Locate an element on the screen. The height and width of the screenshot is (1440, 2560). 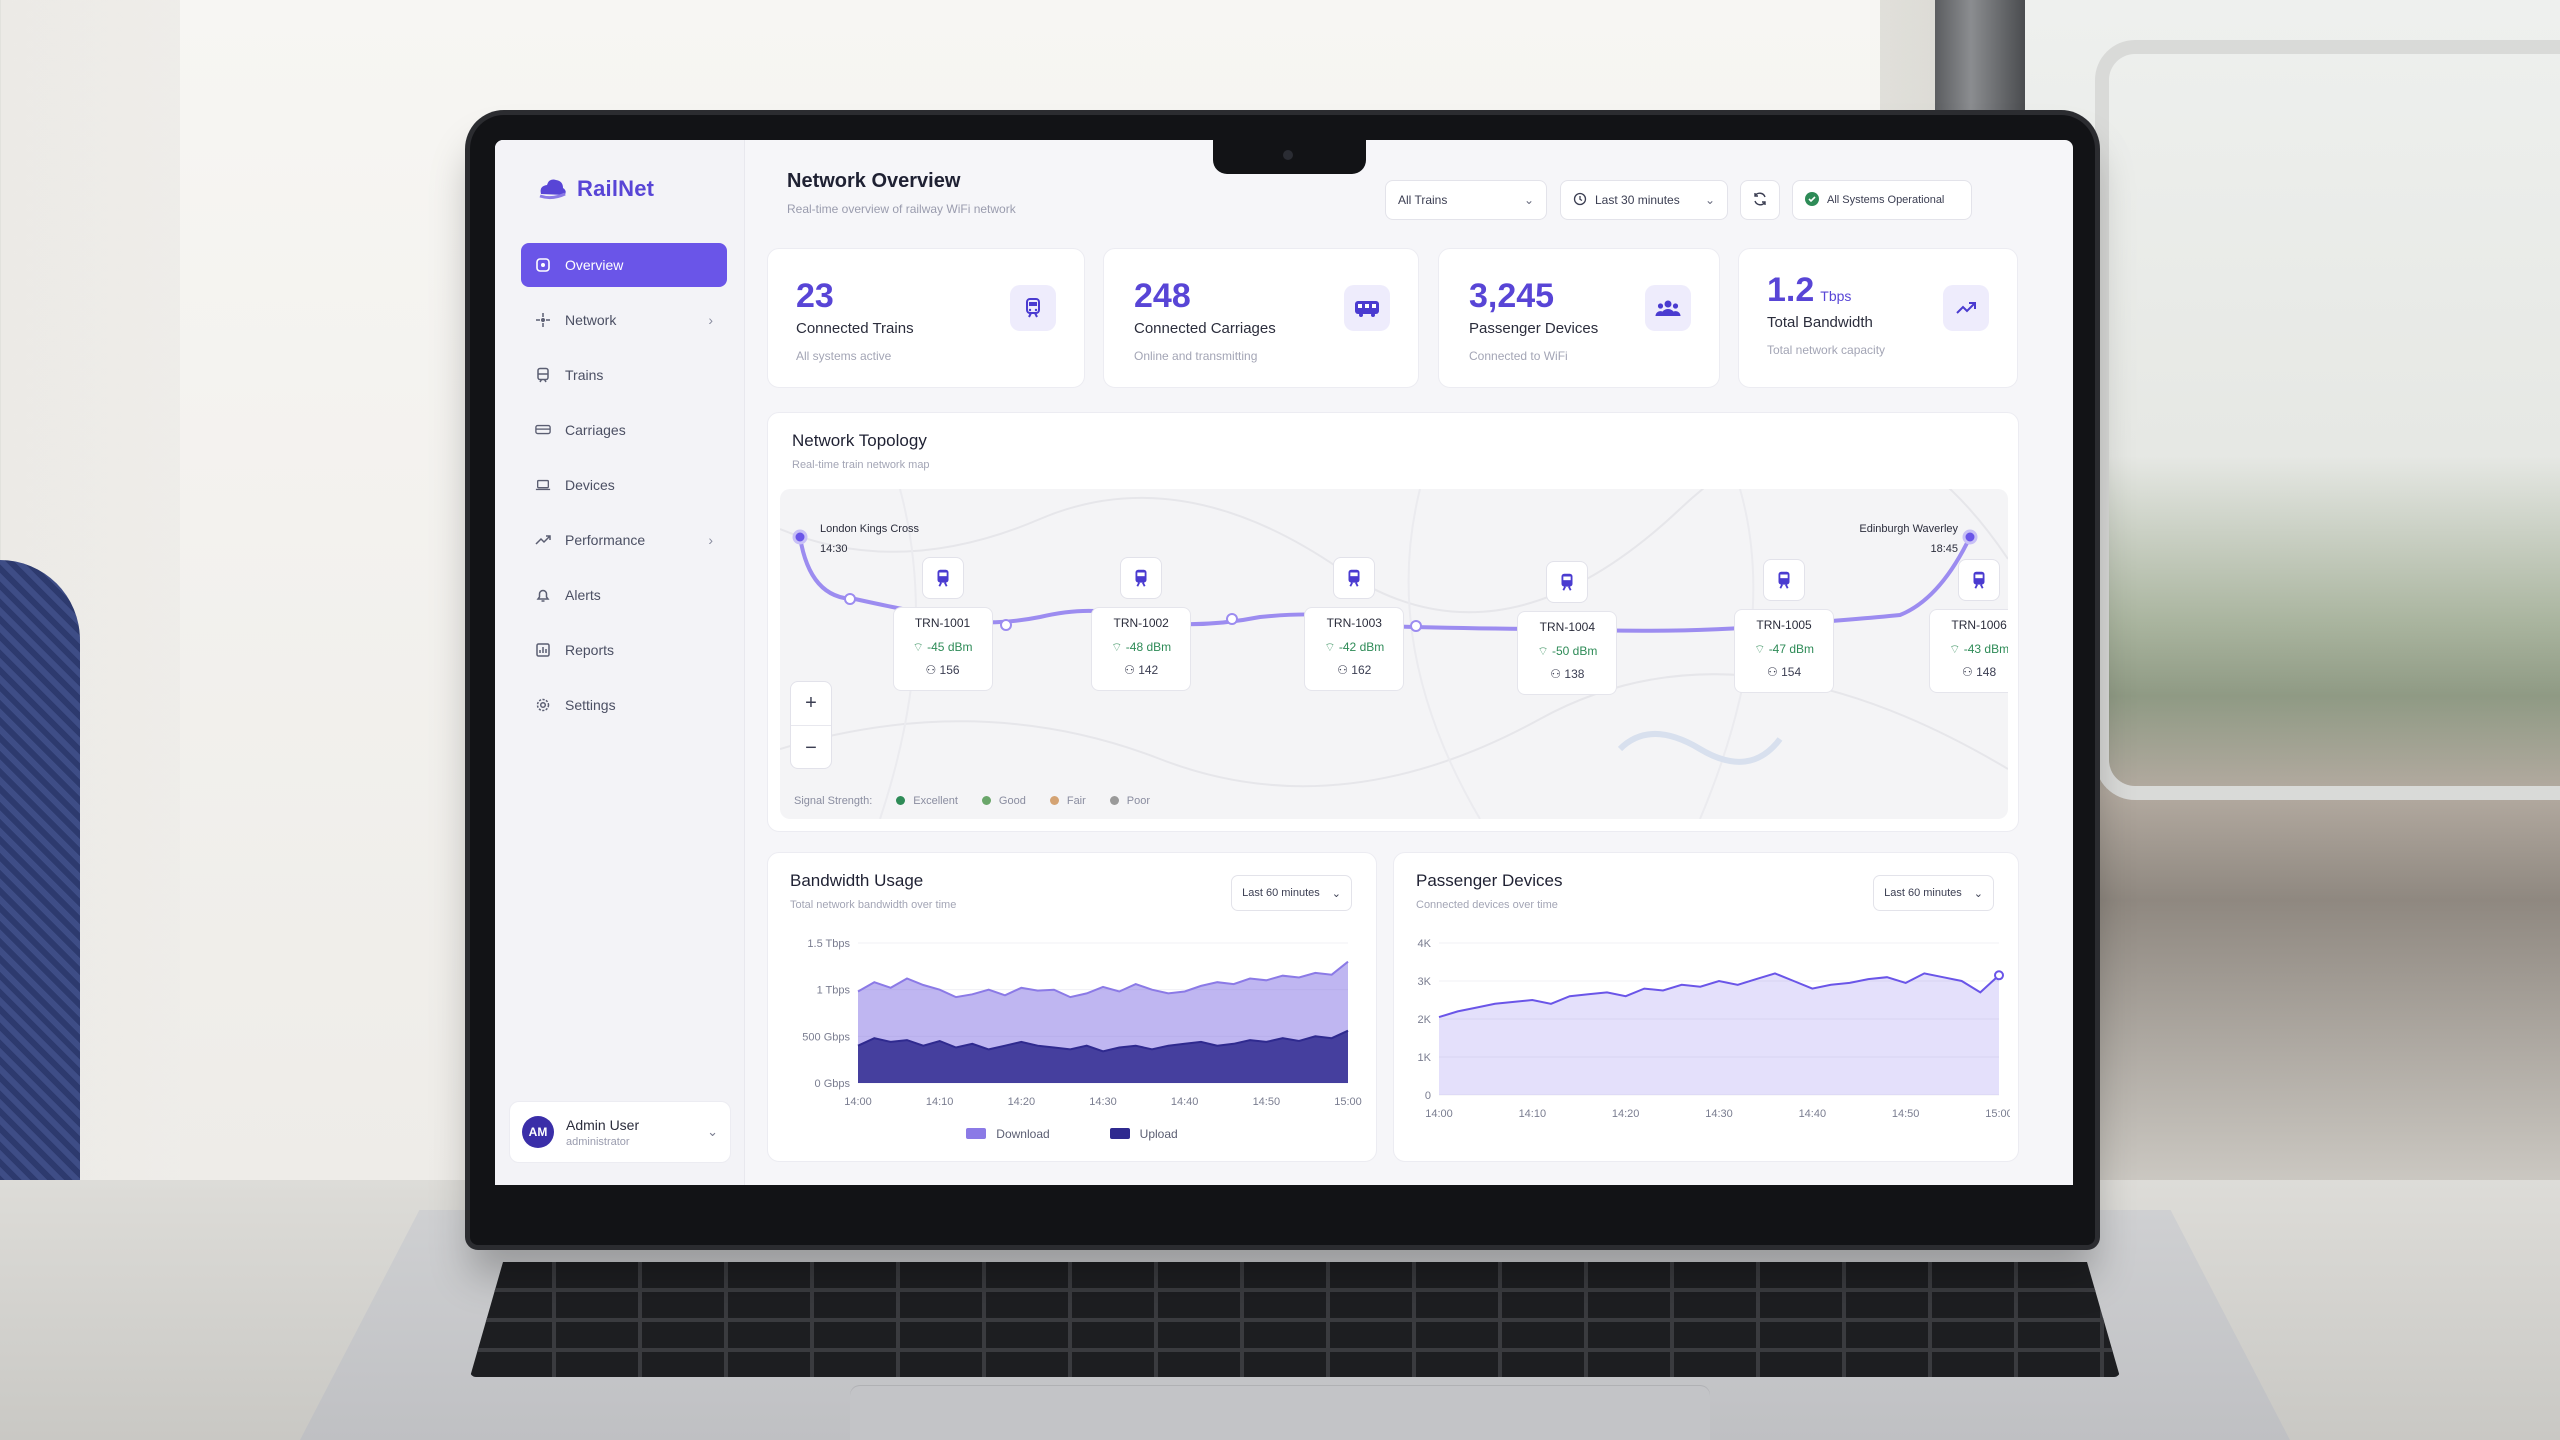
legend-item-download: Download is located at coordinates (1008, 1134).